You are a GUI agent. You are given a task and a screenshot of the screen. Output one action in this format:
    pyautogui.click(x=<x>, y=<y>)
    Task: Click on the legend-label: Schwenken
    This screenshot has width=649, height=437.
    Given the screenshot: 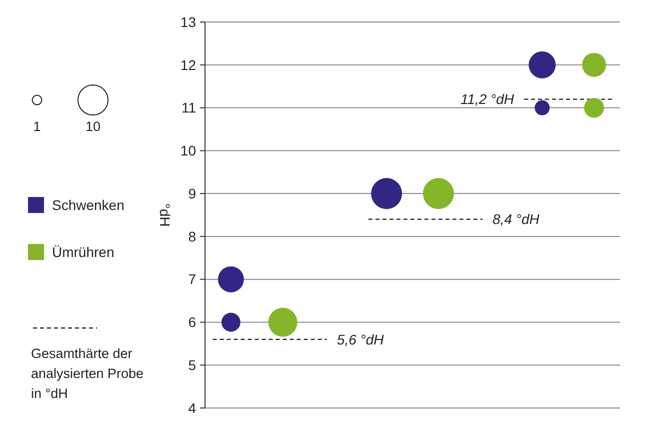 What is the action you would take?
    pyautogui.click(x=88, y=205)
    